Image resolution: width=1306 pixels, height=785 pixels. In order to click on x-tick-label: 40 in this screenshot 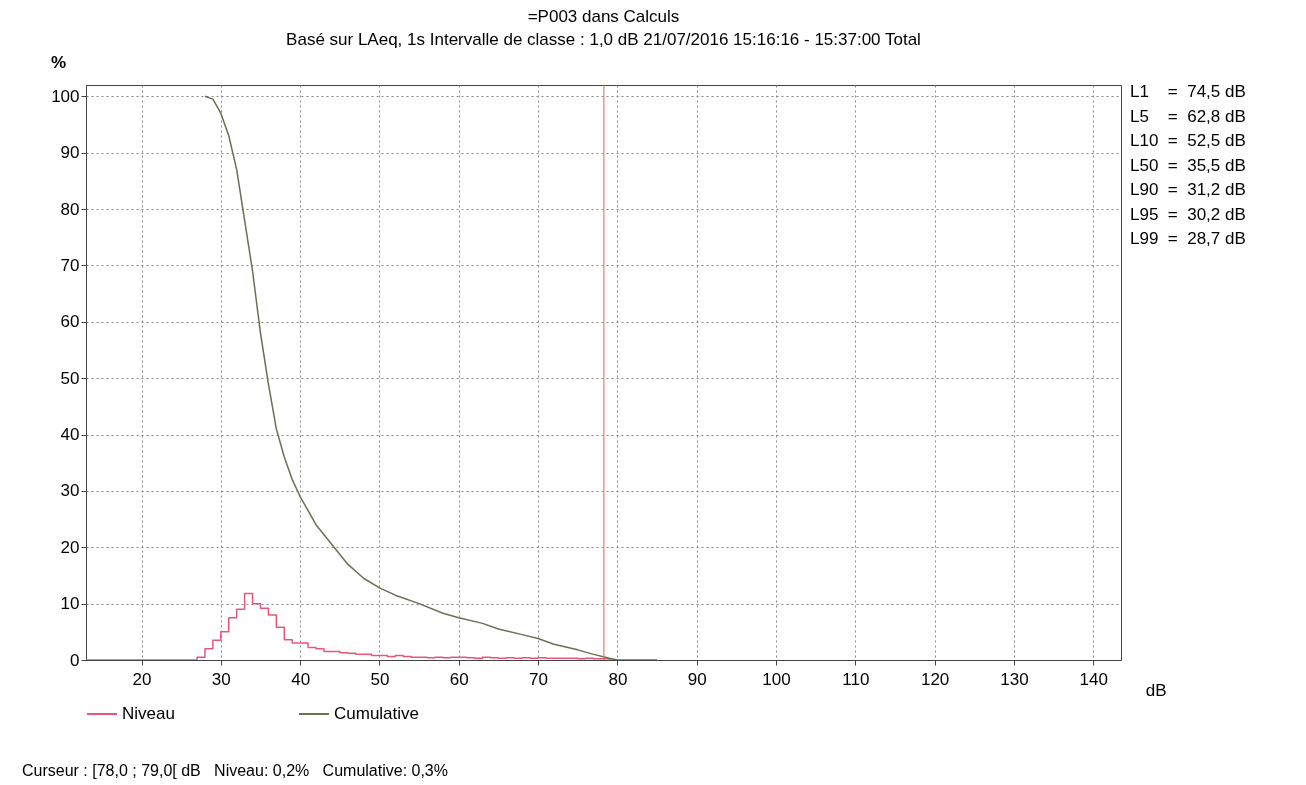, I will do `click(301, 679)`.